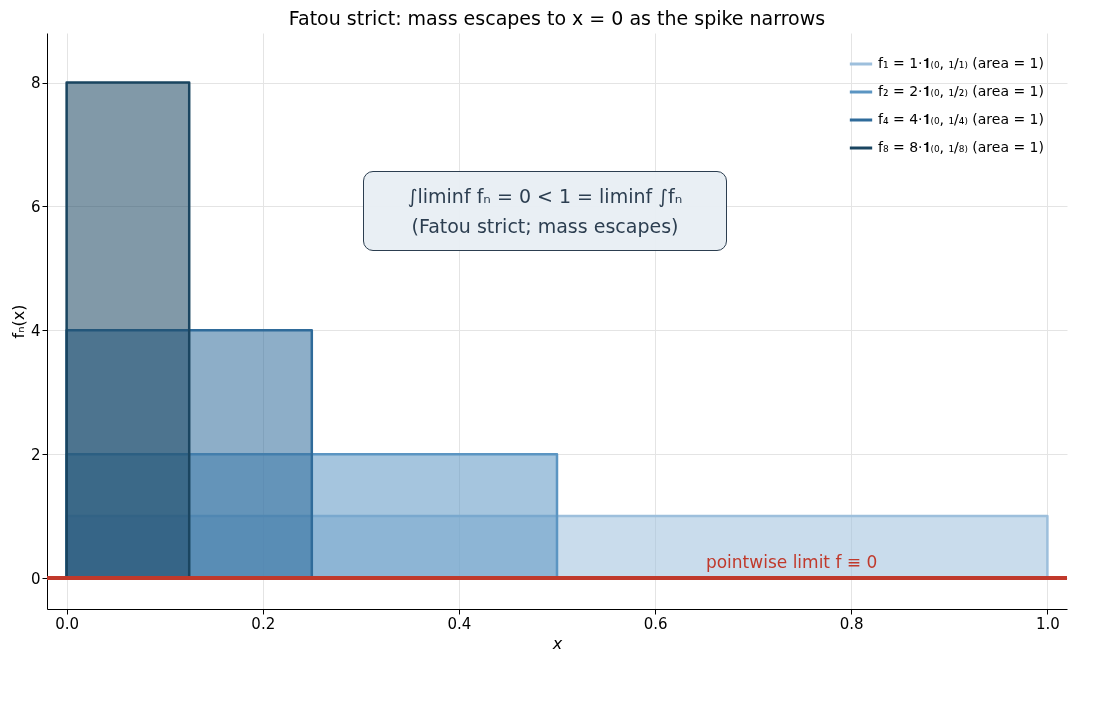 This screenshot has height=710, width=1116. What do you see at coordinates (35, 578) in the screenshot?
I see `y-tick-label: 0` at bounding box center [35, 578].